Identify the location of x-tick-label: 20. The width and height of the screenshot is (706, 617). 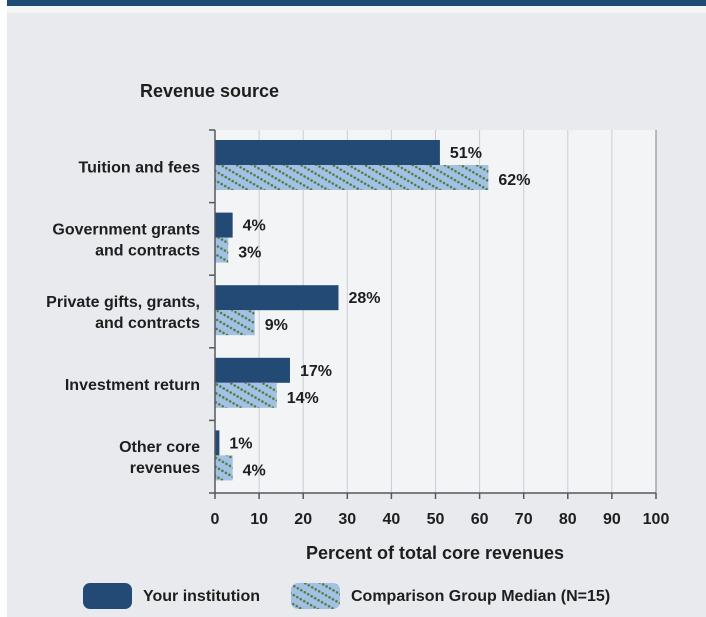
(303, 519).